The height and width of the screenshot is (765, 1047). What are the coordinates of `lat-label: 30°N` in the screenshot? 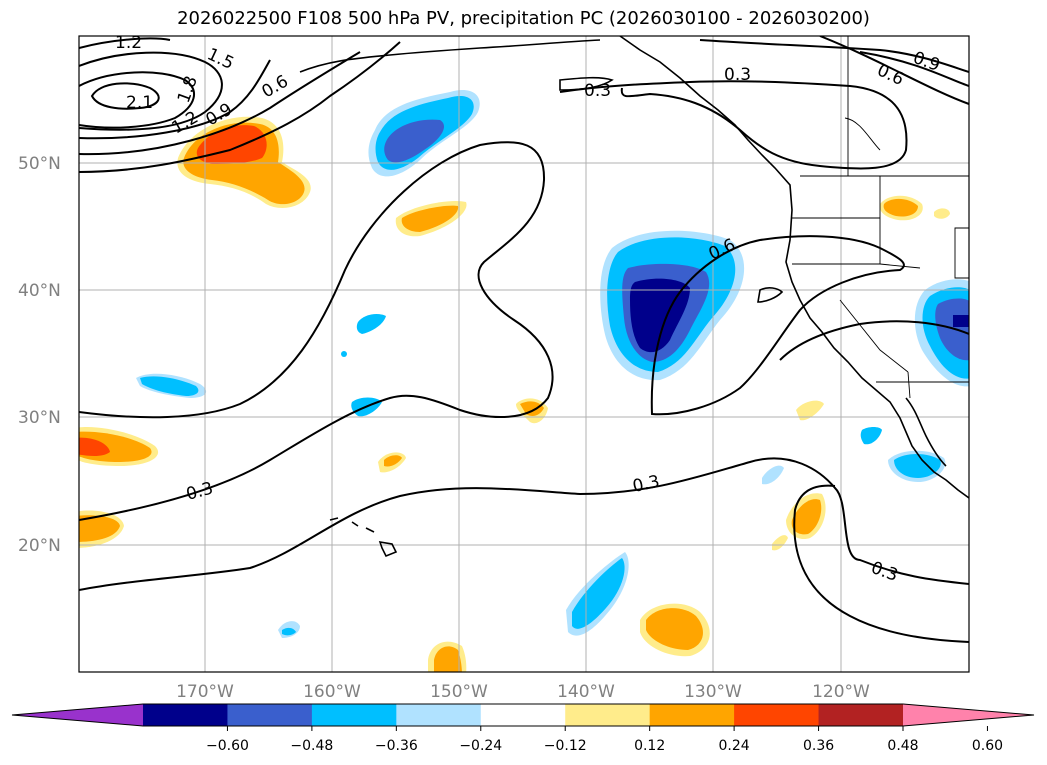 It's located at (39, 418).